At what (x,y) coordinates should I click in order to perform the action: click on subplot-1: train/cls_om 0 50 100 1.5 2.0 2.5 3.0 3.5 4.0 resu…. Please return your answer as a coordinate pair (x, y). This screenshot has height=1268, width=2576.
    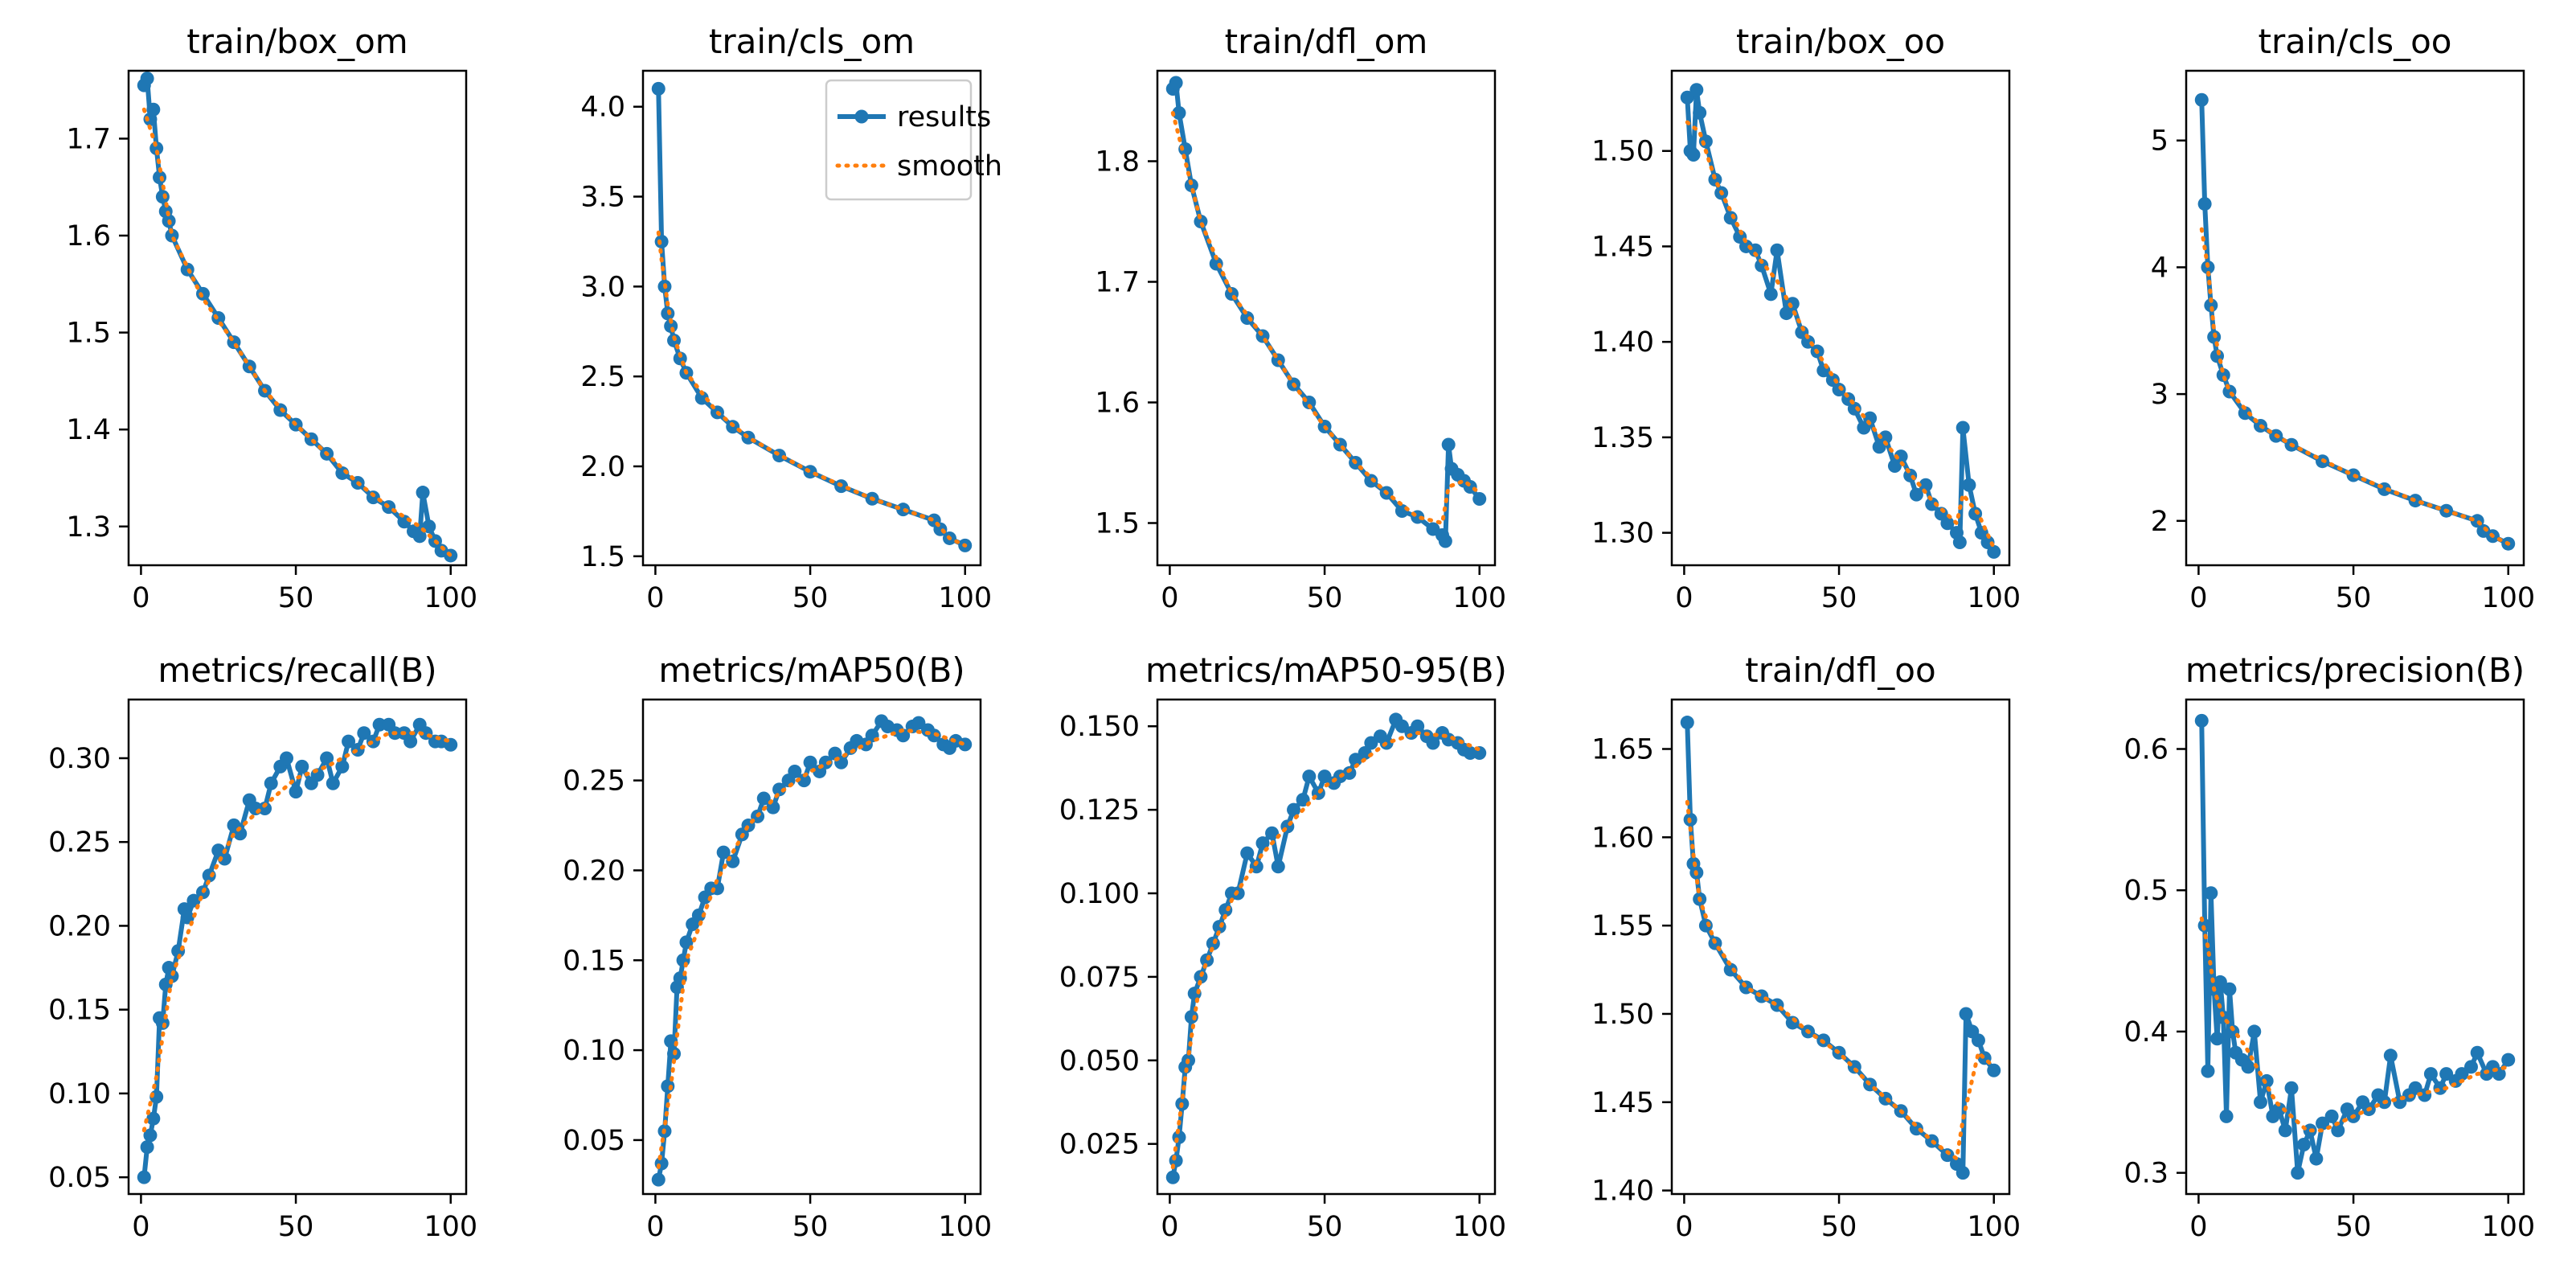
    Looking at the image, I should click on (791, 318).